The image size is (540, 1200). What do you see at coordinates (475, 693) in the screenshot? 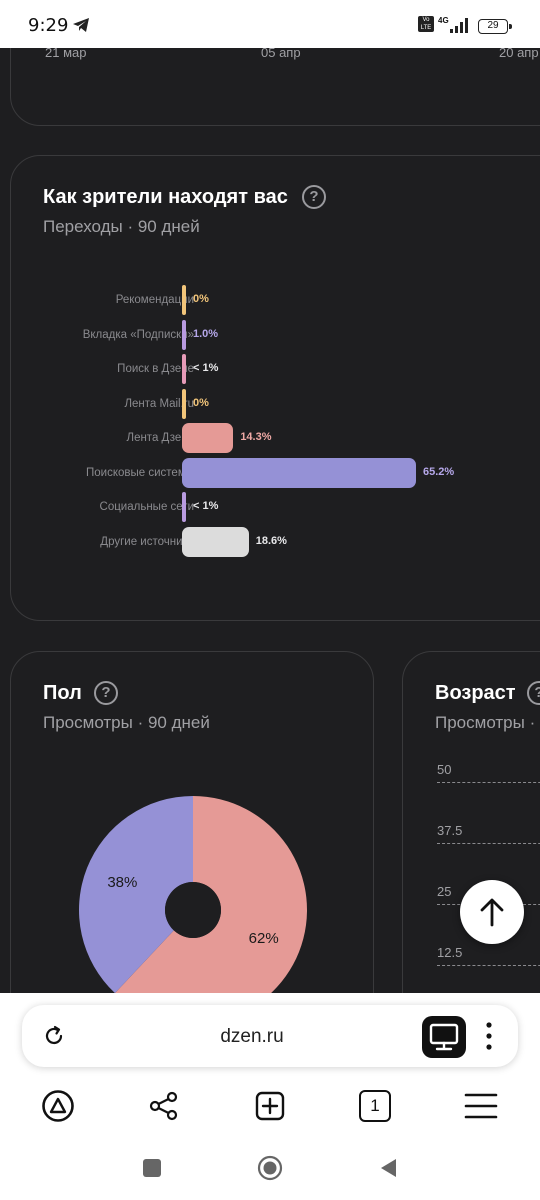
I see `card-title: Возраст` at bounding box center [475, 693].